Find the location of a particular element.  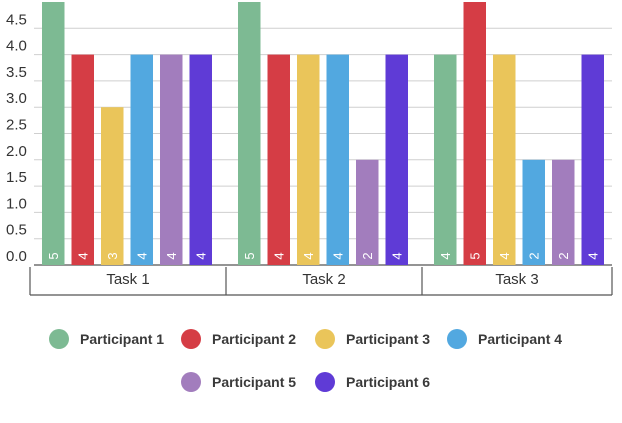

x-axis: Task 1 Task 2 Task 3 is located at coordinates (321, 281).